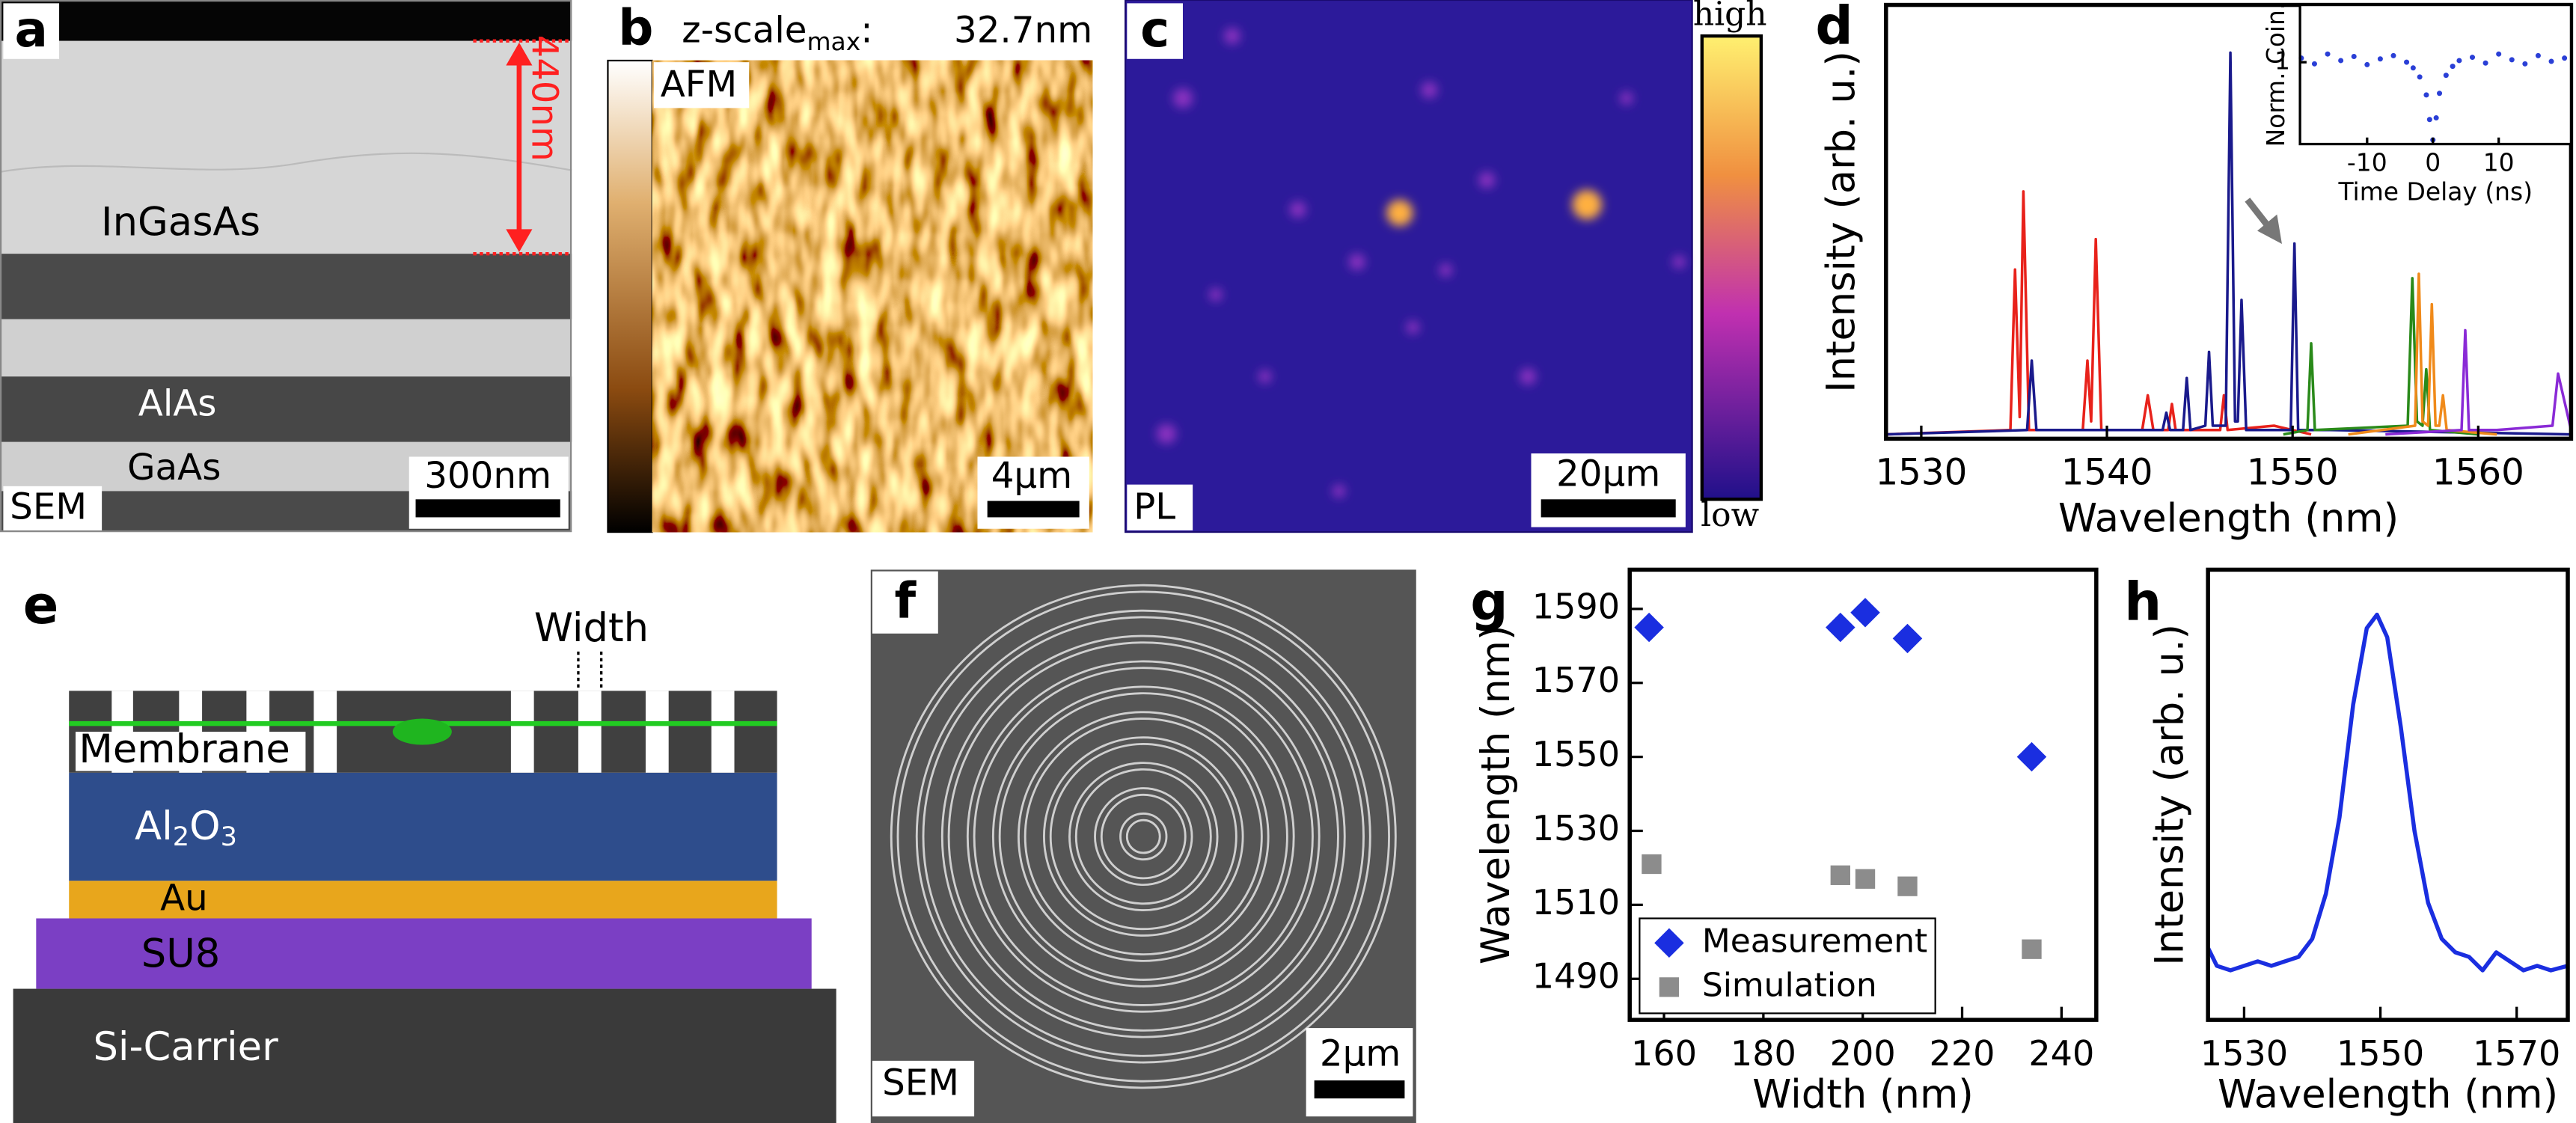  I want to click on zscale-value: 32.7nm, so click(1023, 31).